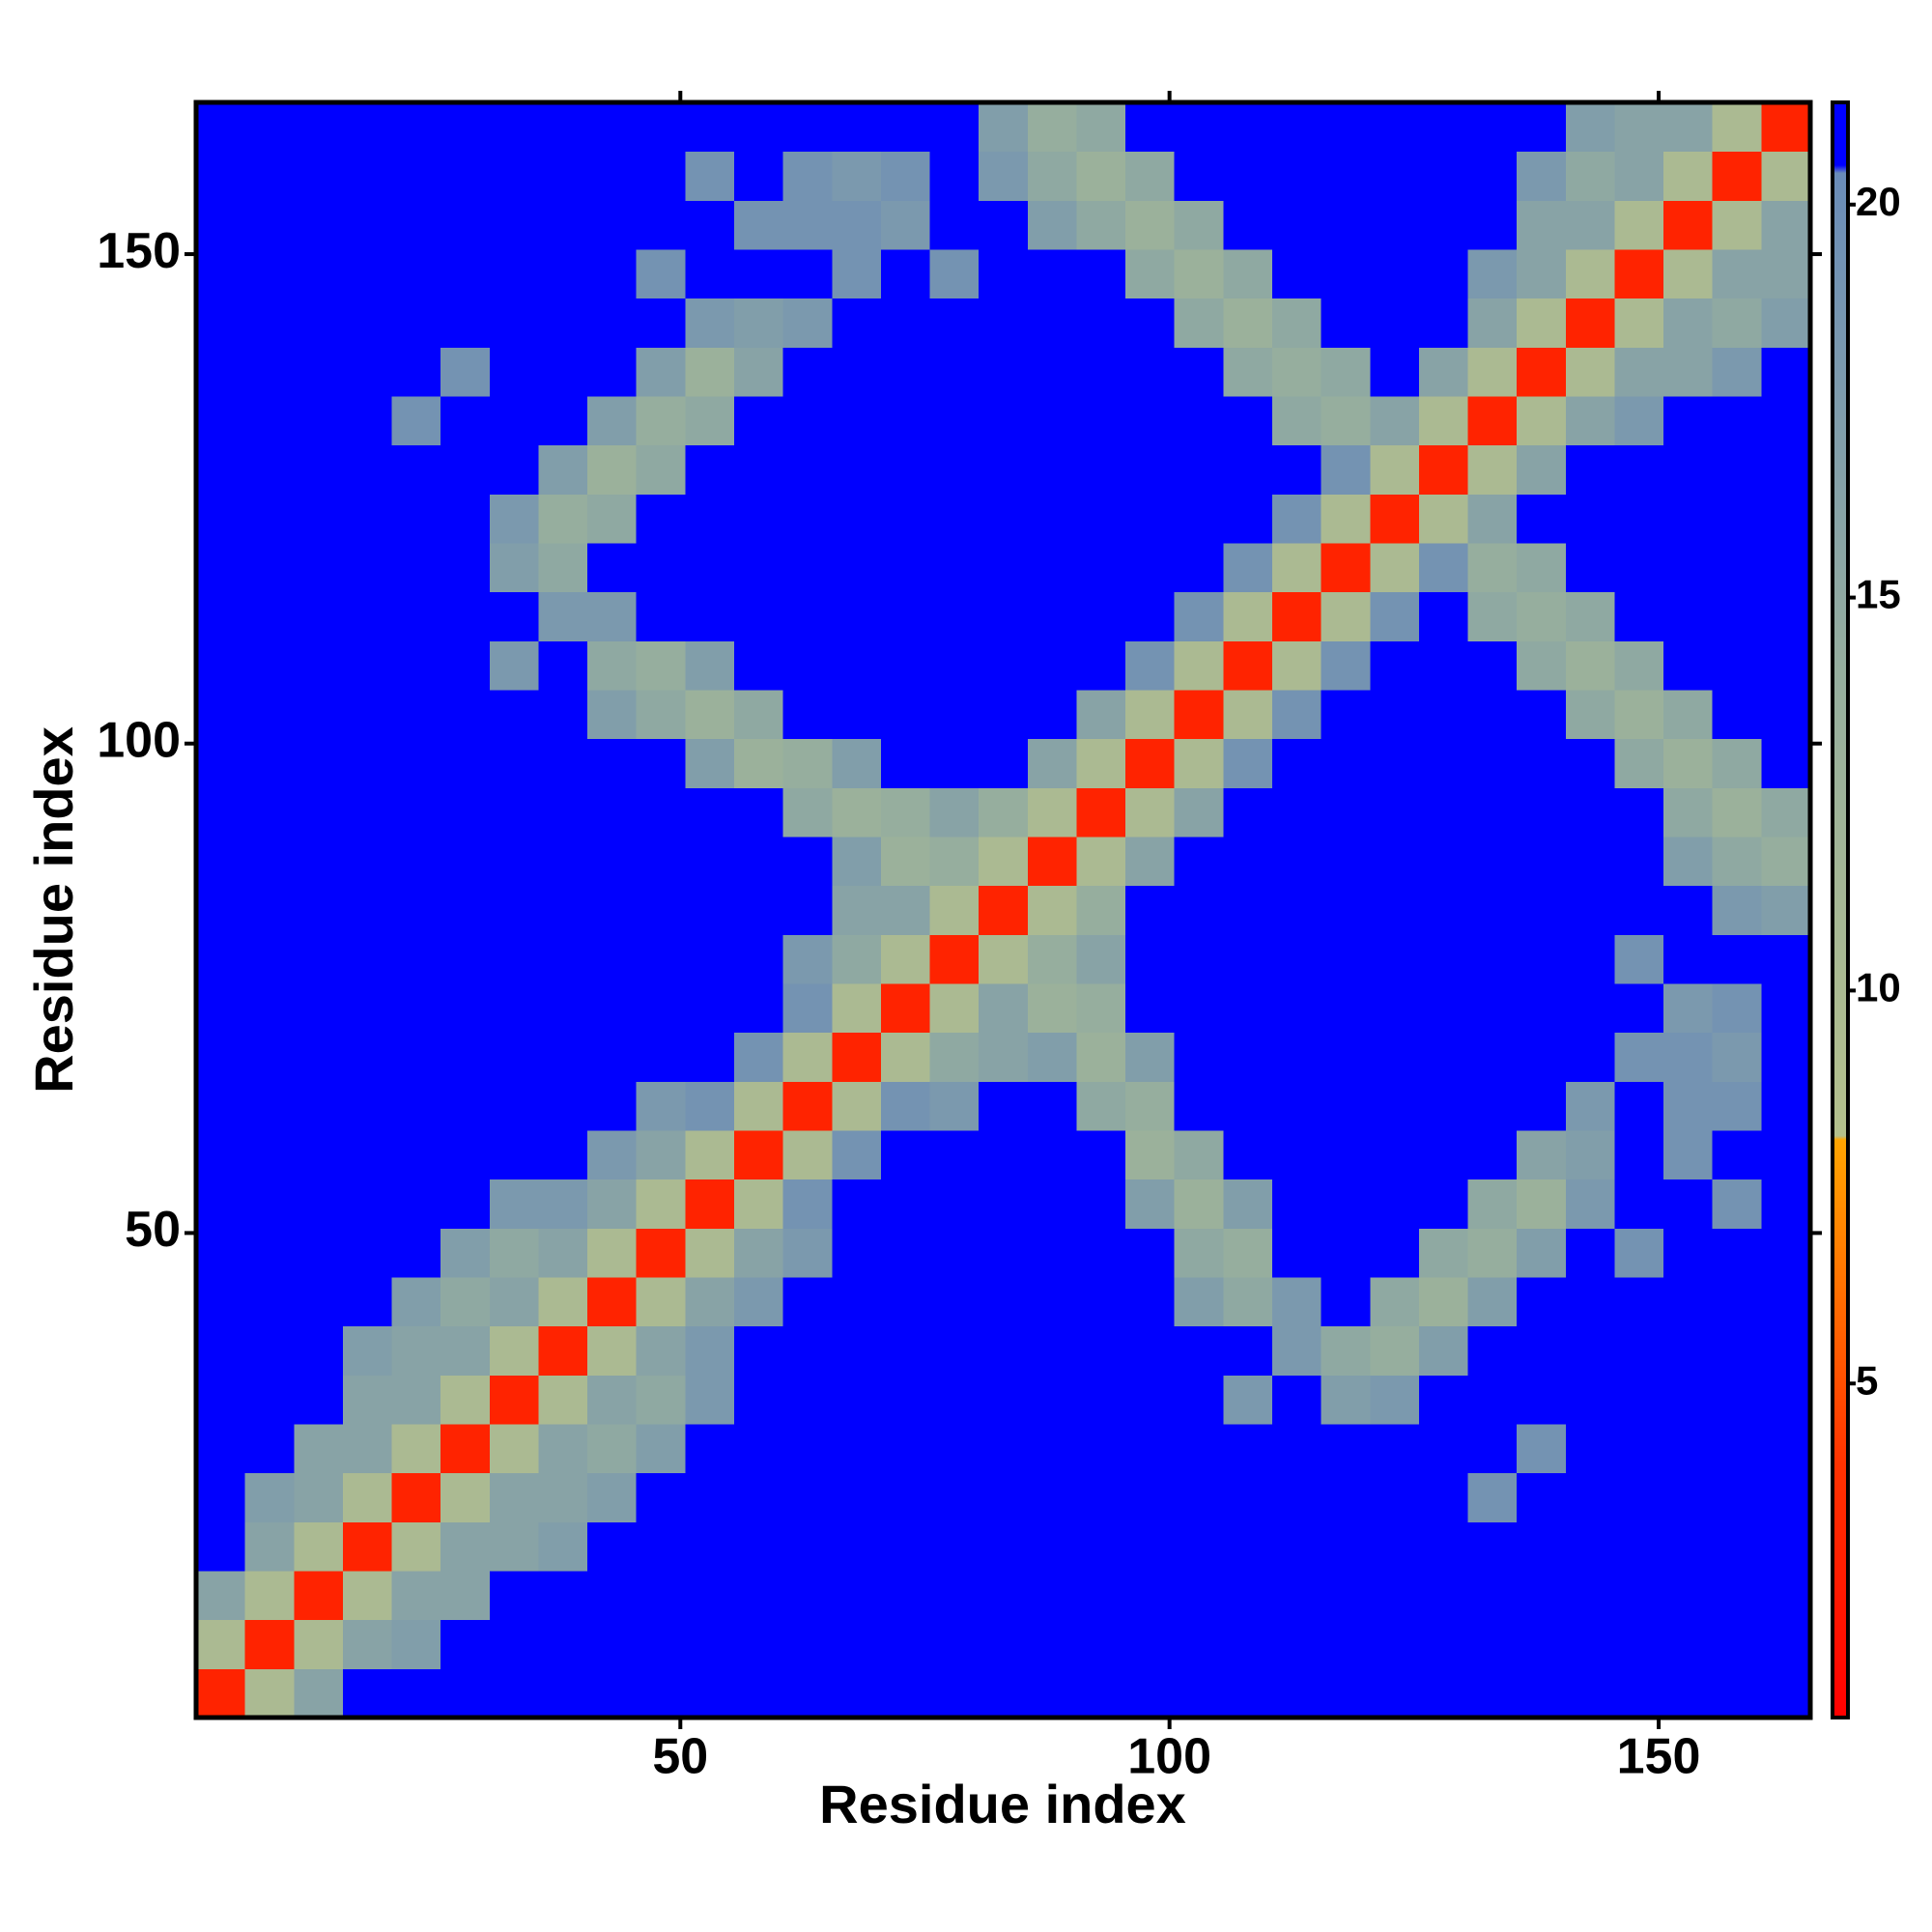 Image resolution: width=1932 pixels, height=1932 pixels. I want to click on y-tick-label: 100, so click(139, 740).